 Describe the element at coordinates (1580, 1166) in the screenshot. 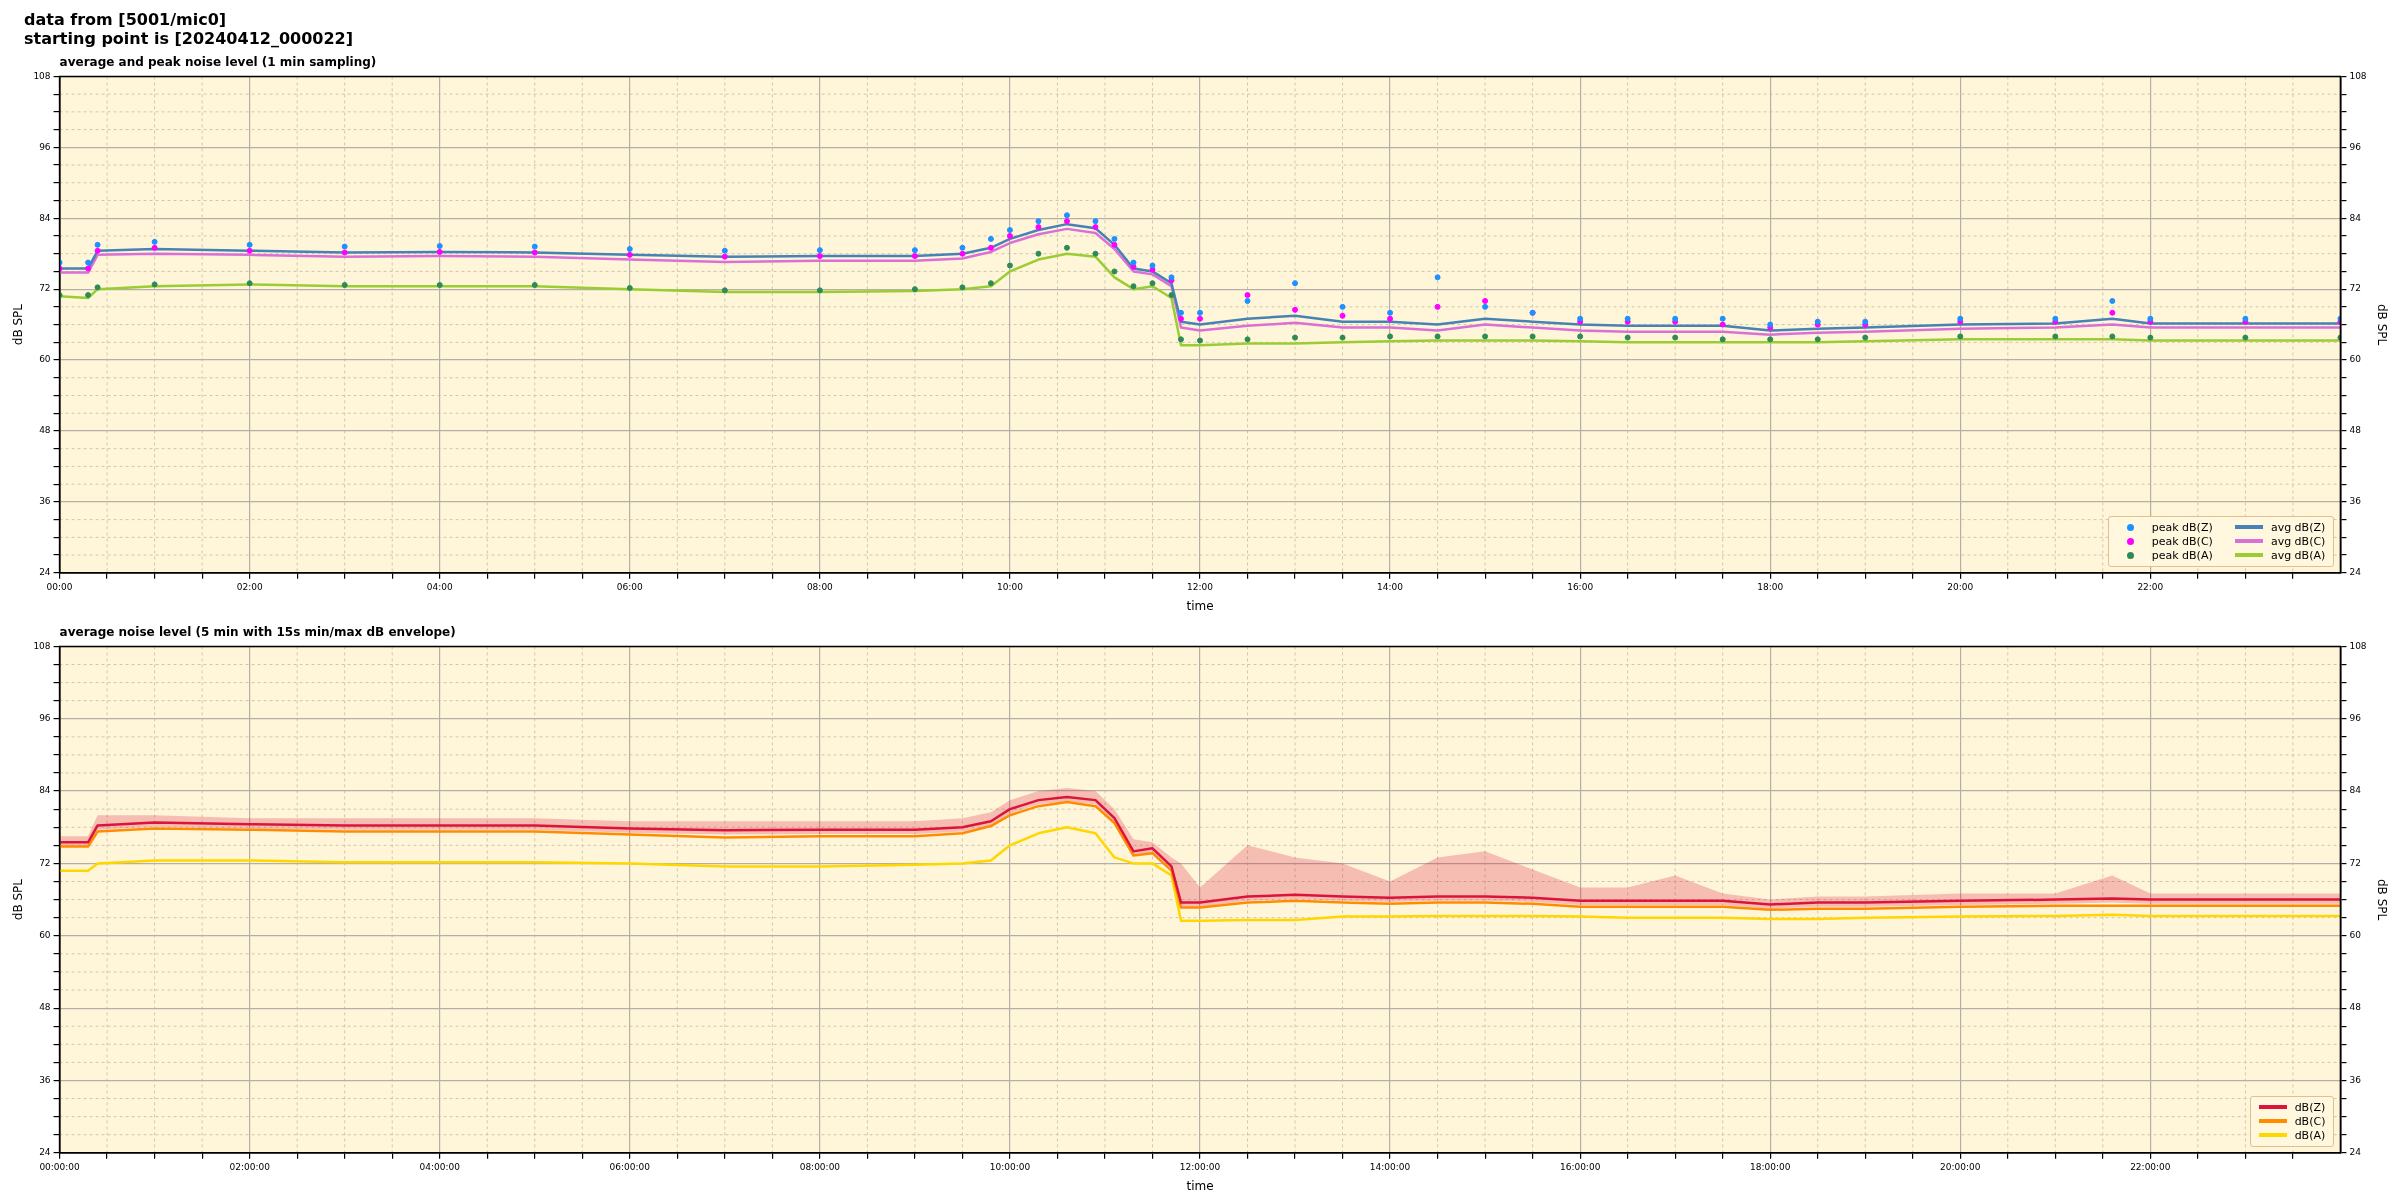

I see `x-tick-label: 16:00:00` at that location.